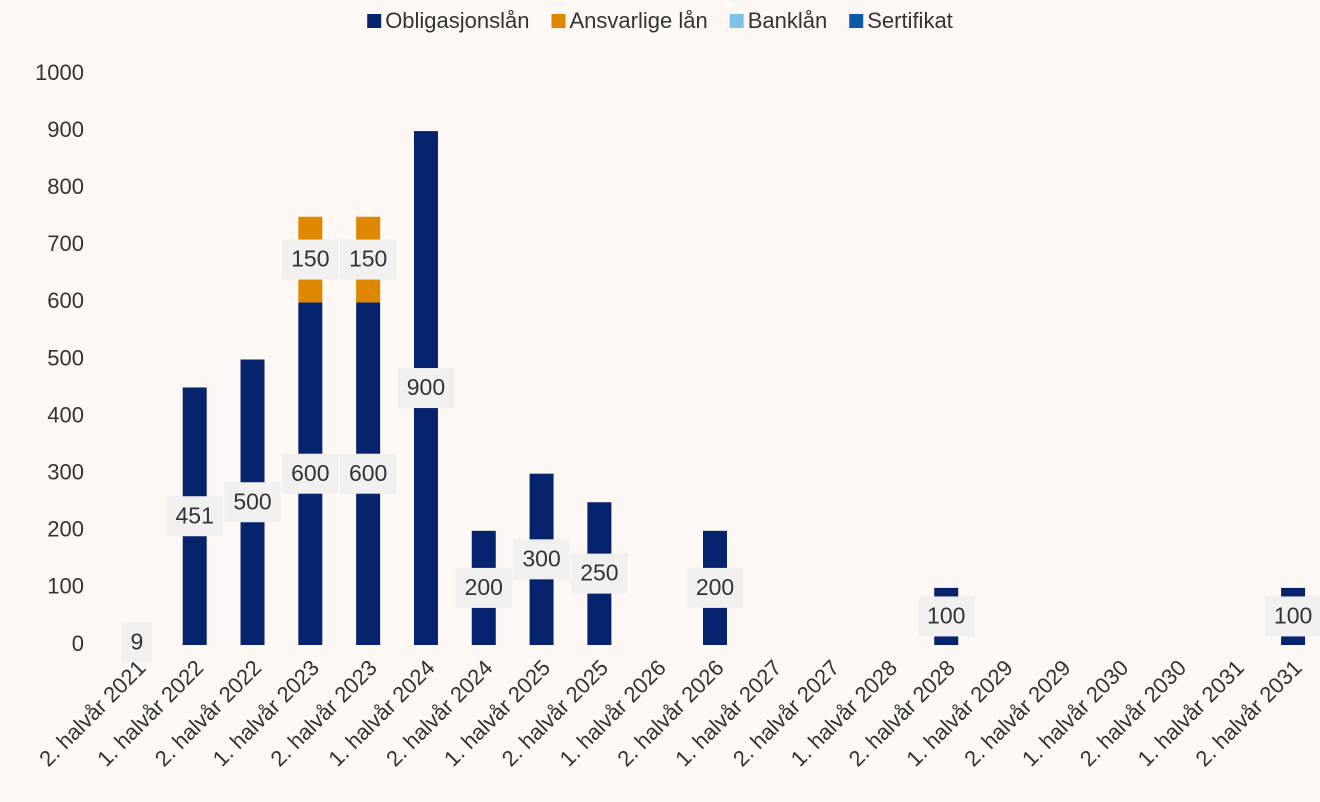  I want to click on y-tick-label: 100, so click(65, 586).